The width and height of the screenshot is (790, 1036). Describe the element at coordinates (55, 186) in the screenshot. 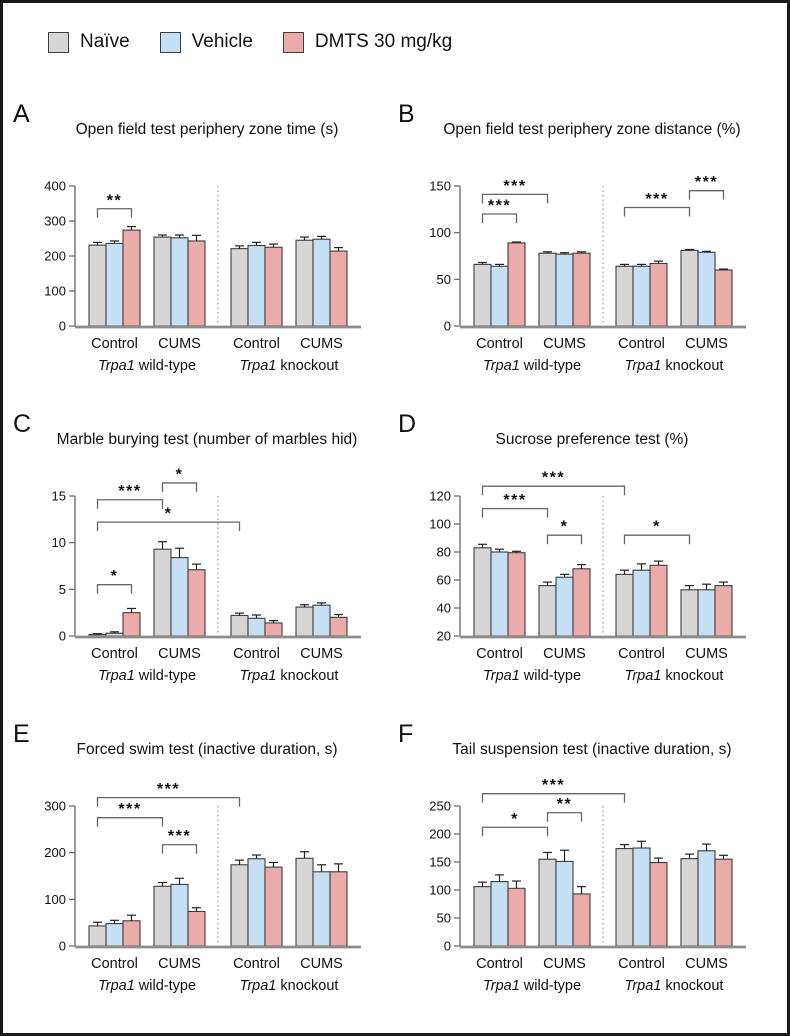

I see `y-tick-label: 400` at that location.